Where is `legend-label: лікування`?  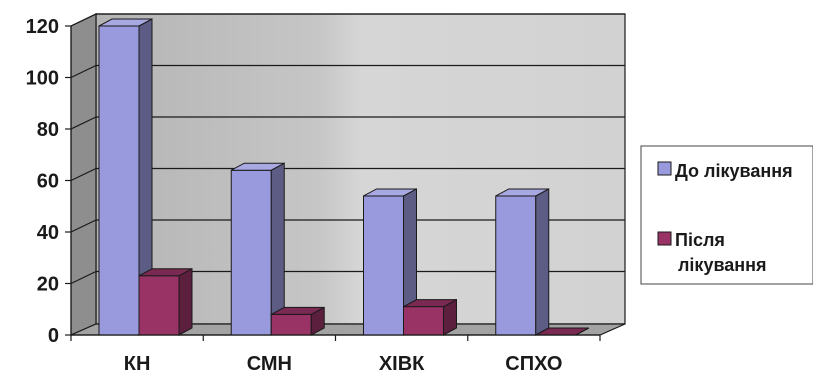
legend-label: лікування is located at coordinates (722, 265).